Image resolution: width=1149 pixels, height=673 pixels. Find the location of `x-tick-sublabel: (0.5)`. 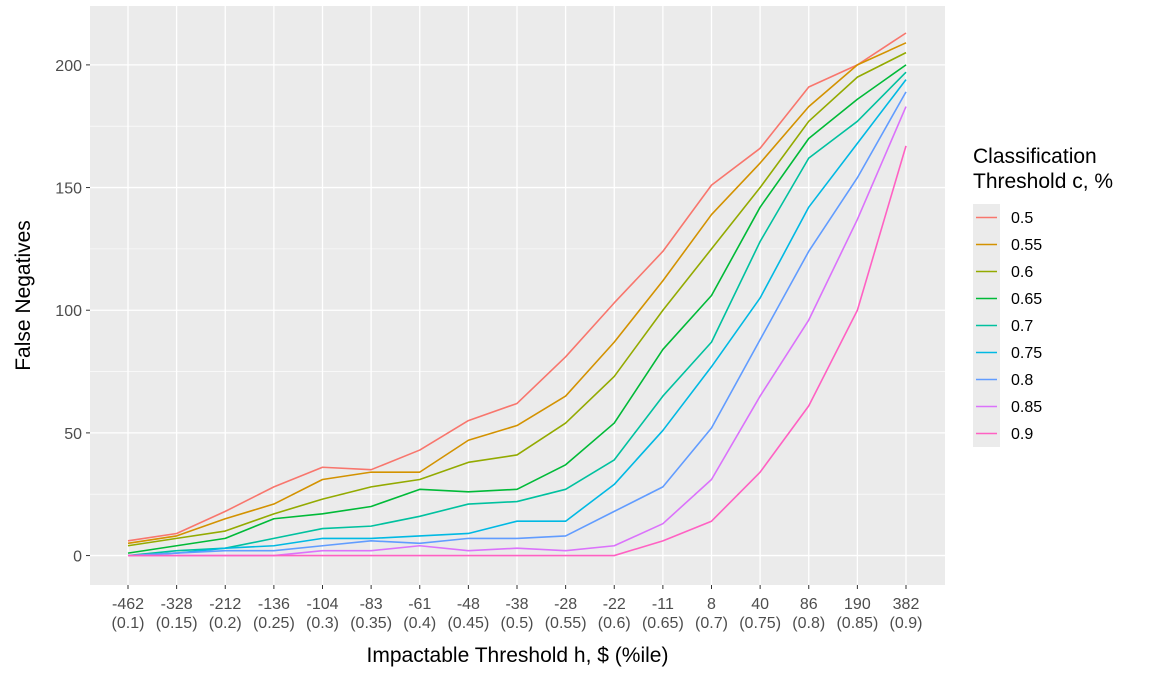

x-tick-sublabel: (0.5) is located at coordinates (517, 623).